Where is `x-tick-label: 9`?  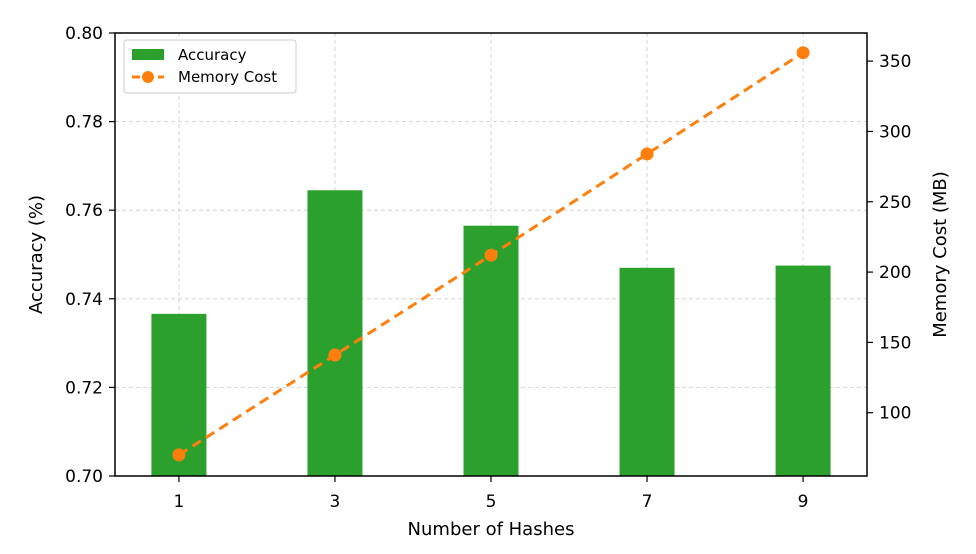
x-tick-label: 9 is located at coordinates (803, 502).